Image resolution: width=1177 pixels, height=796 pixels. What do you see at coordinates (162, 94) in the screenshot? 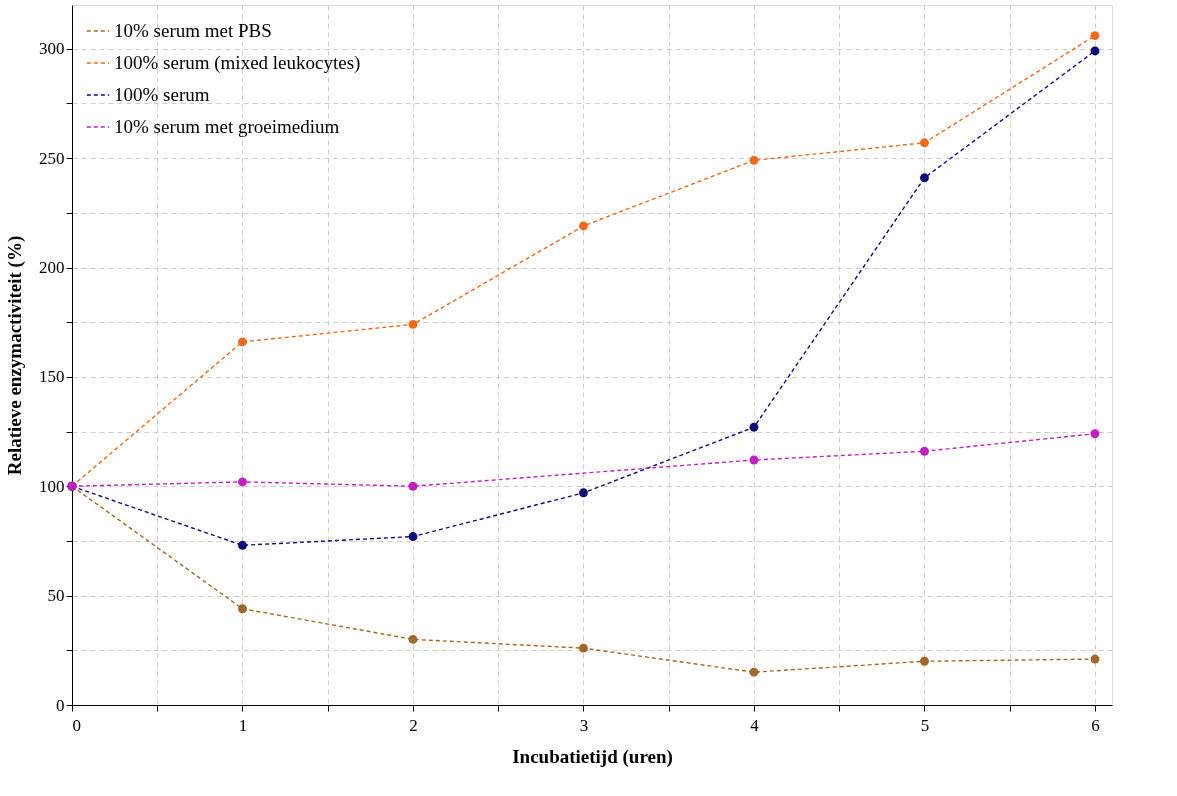
I see `legend-label: 100% serum` at bounding box center [162, 94].